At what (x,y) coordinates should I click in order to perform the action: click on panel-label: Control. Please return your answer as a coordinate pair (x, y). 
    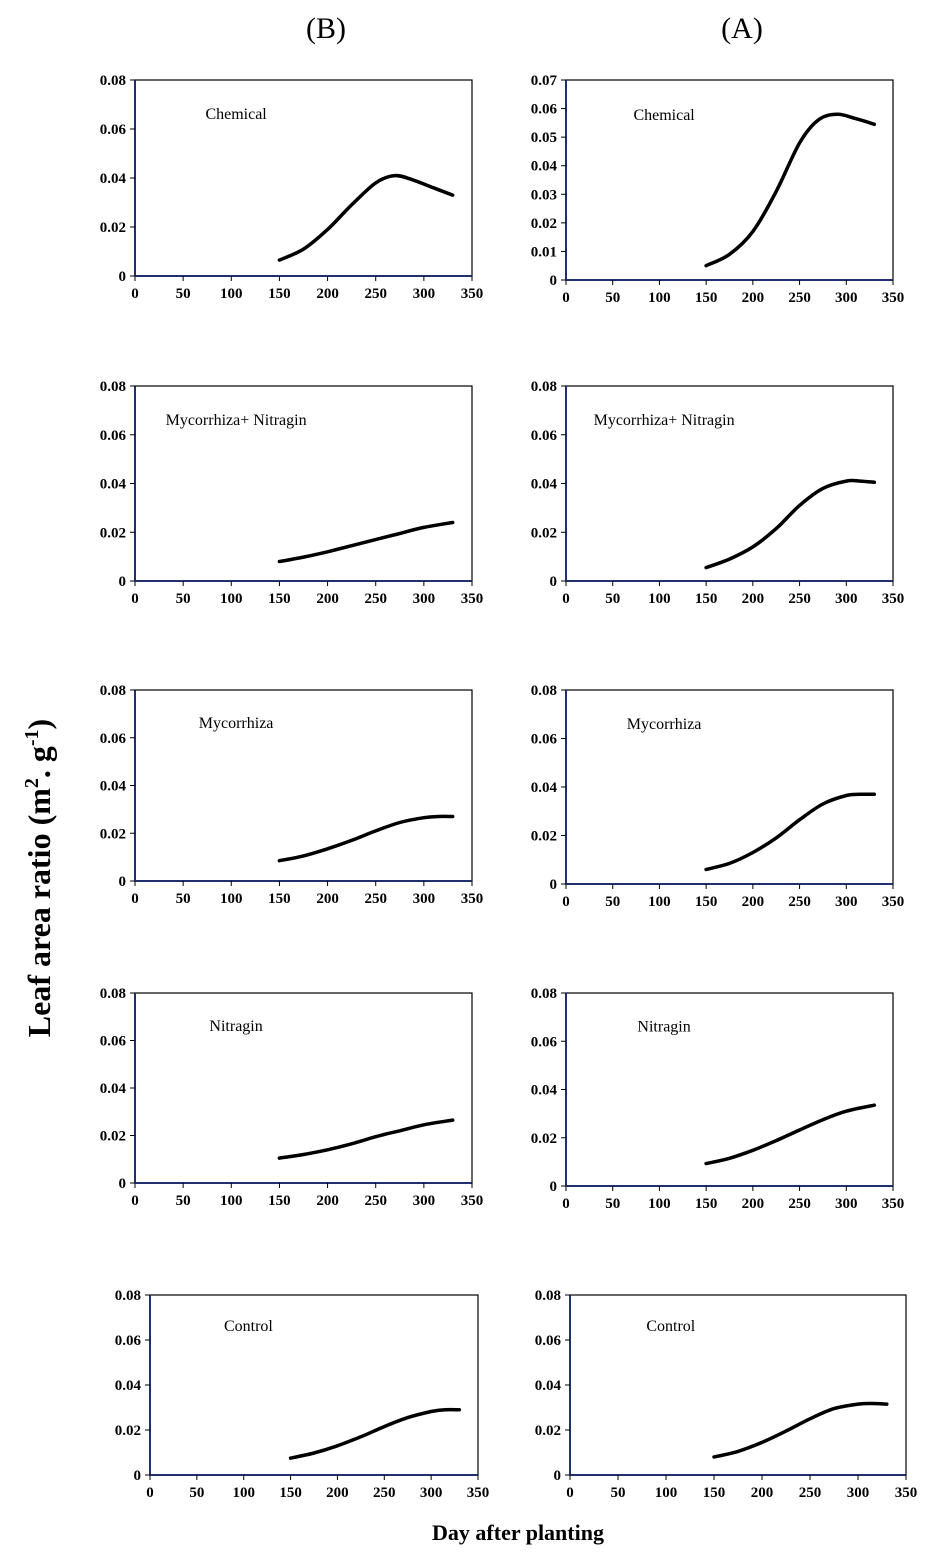
    Looking at the image, I should click on (670, 1326).